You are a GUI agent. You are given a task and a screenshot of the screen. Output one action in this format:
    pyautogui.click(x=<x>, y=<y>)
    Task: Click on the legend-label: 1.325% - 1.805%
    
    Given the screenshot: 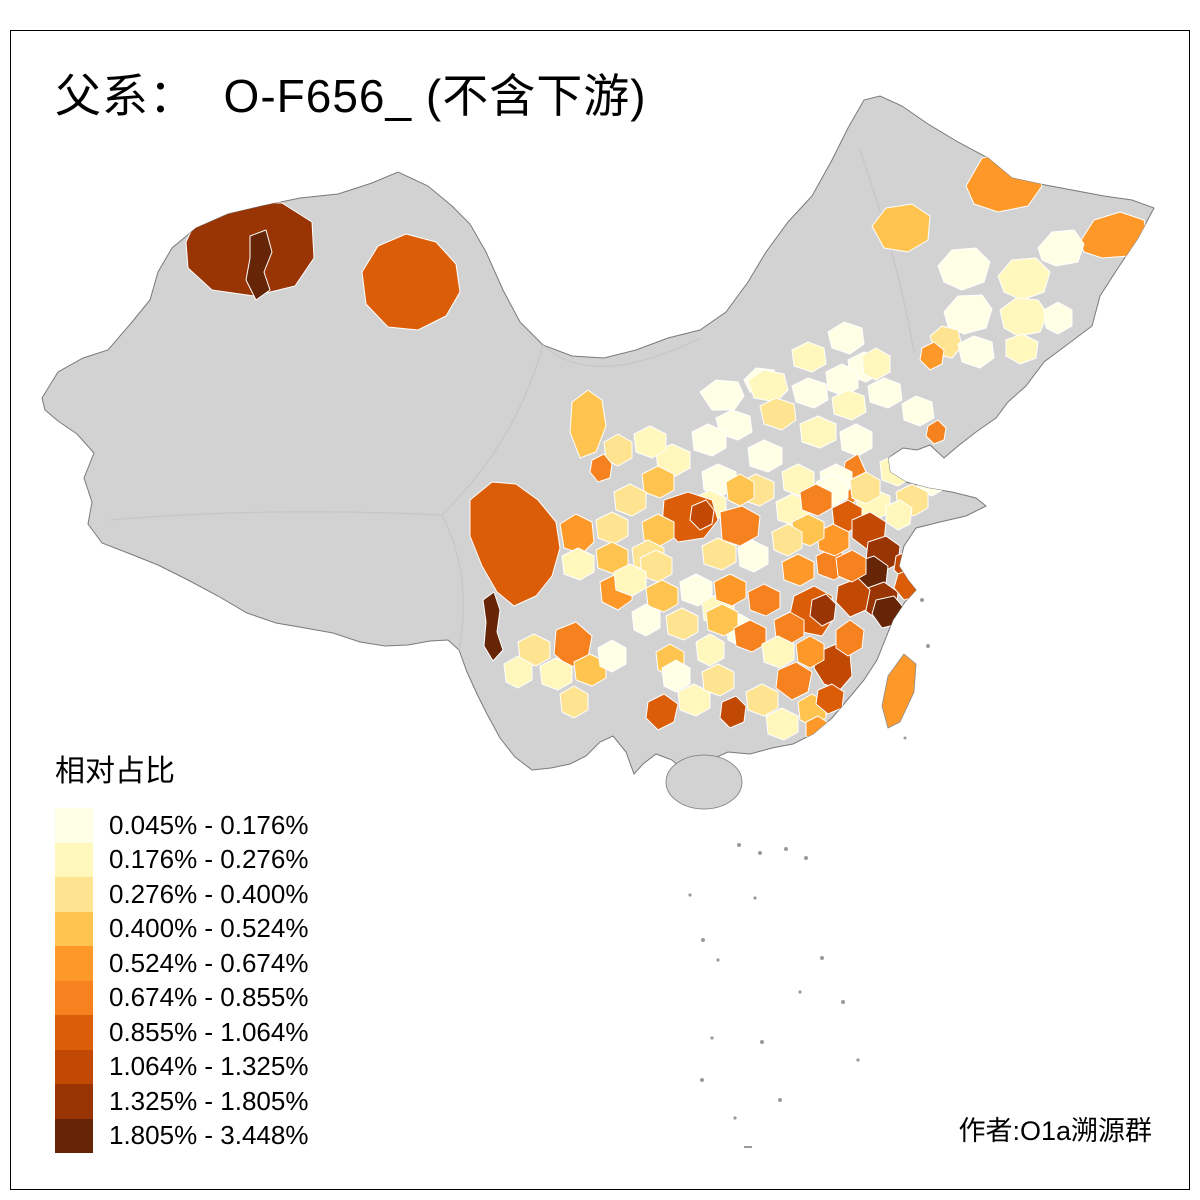 What is the action you would take?
    pyautogui.click(x=209, y=1100)
    